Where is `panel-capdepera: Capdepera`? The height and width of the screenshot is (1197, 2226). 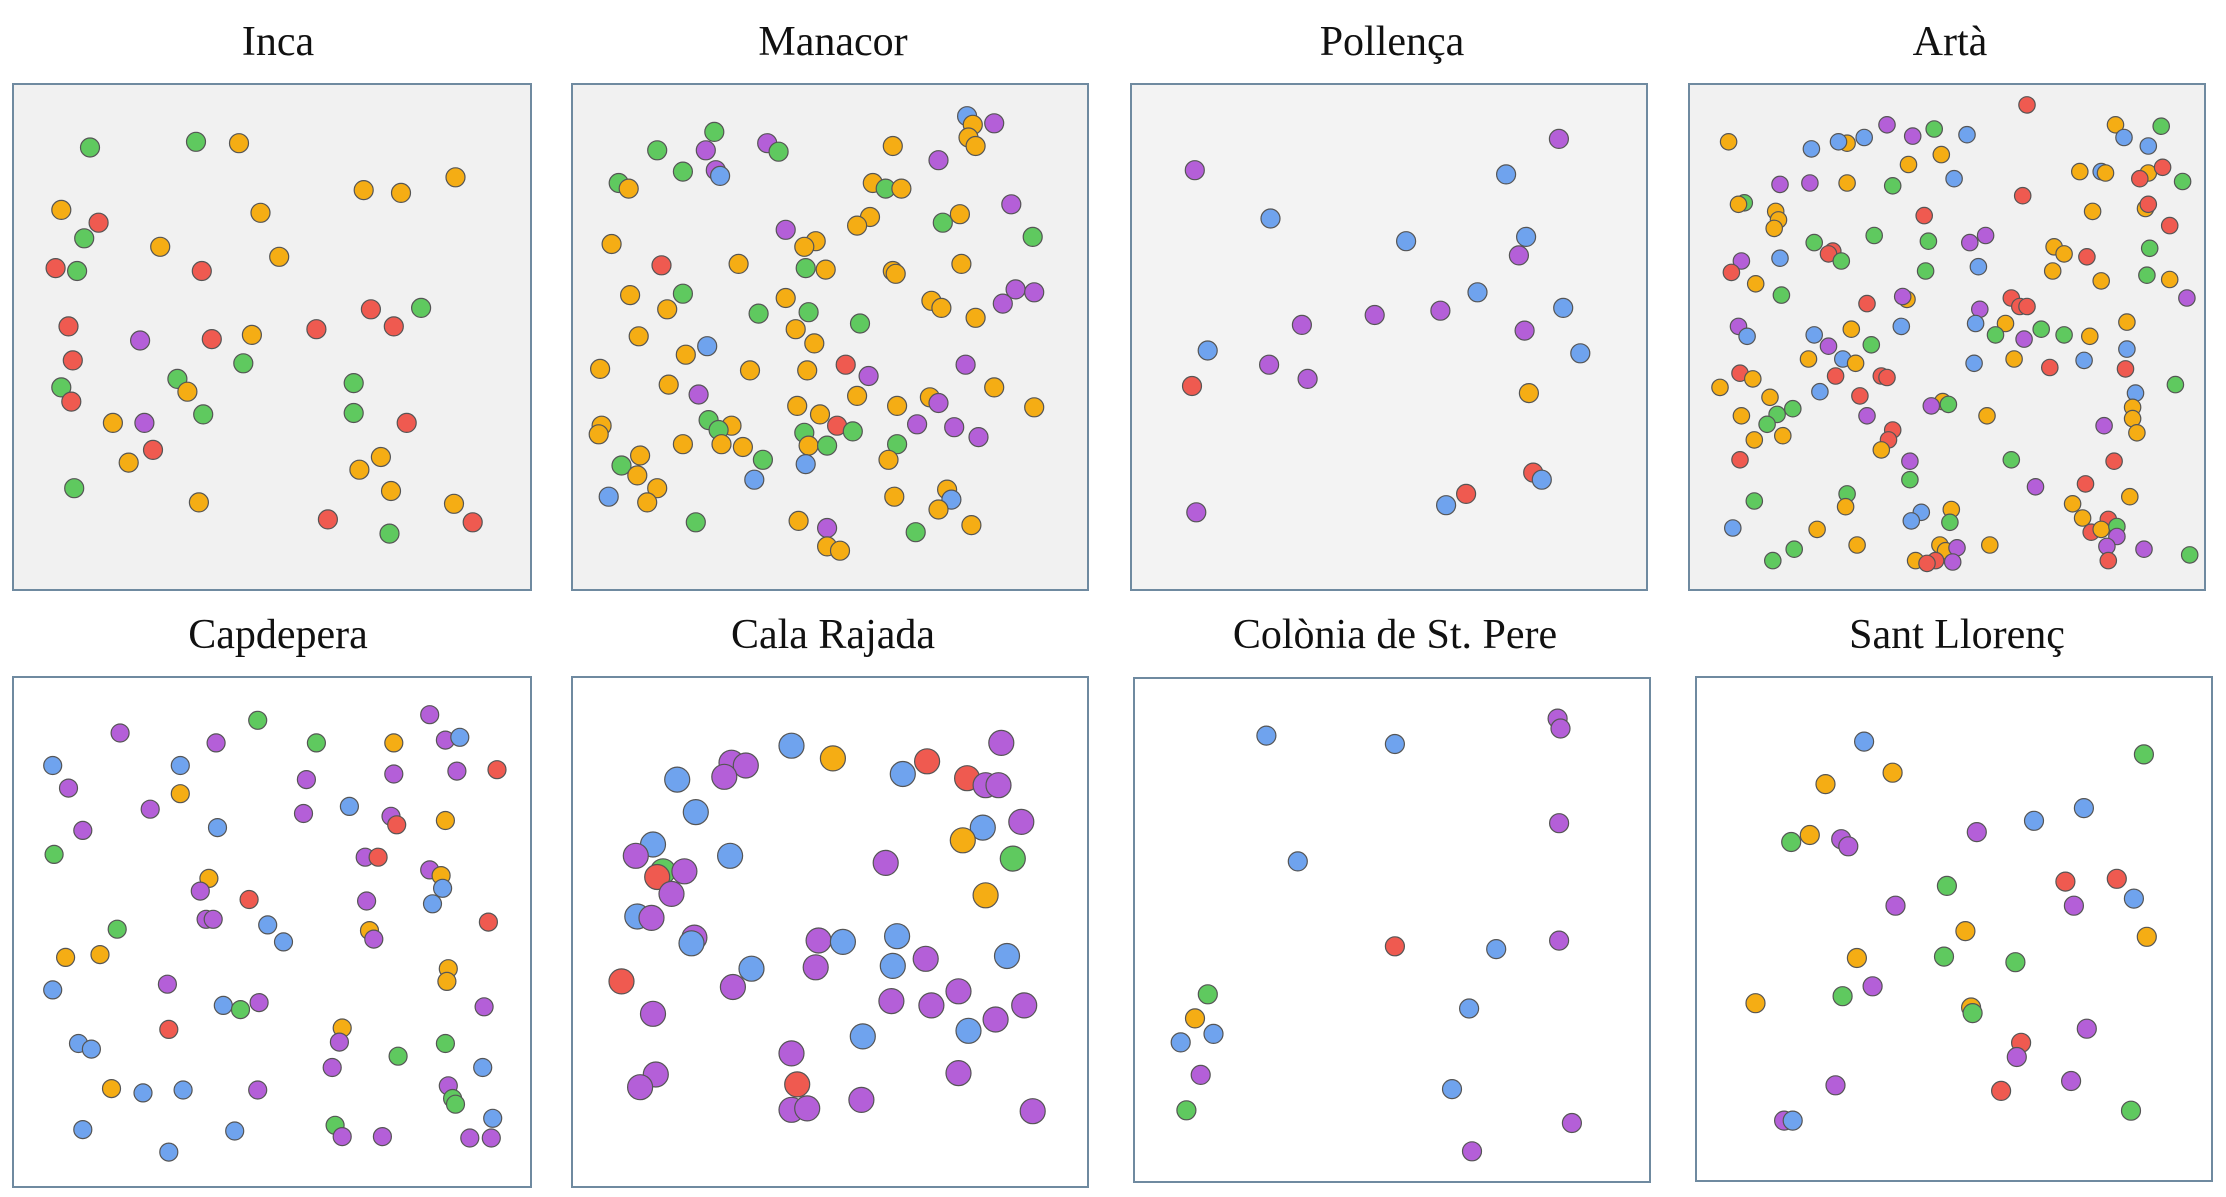
panel-capdepera: Capdepera is located at coordinates (278, 897).